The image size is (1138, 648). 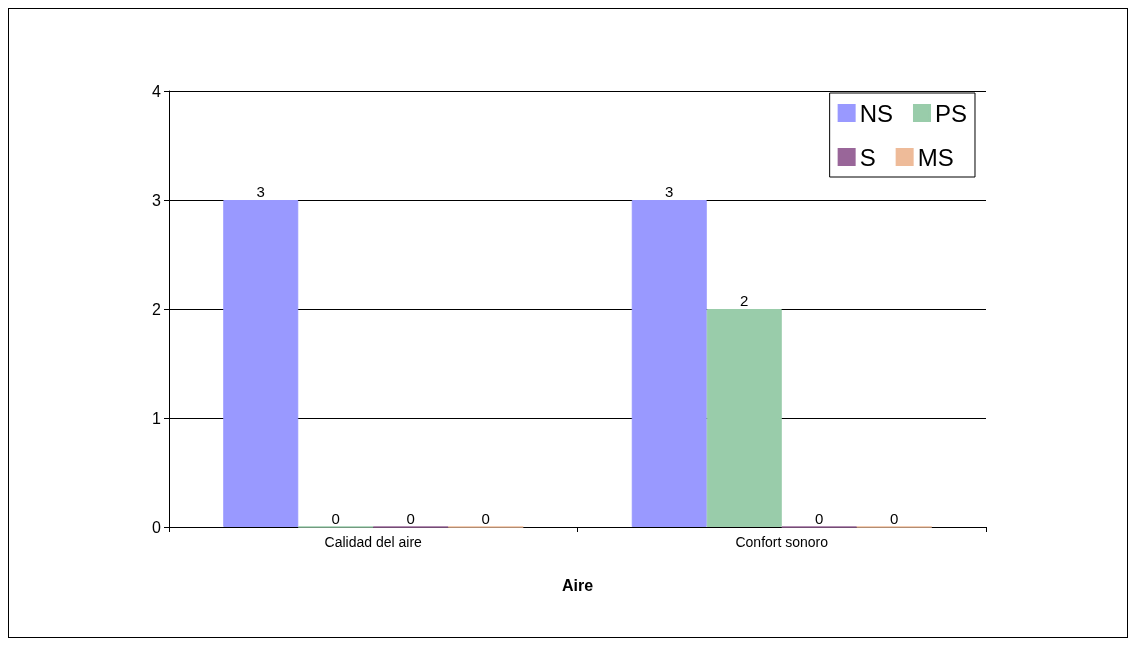 What do you see at coordinates (867, 157) in the screenshot?
I see `legend-label: S` at bounding box center [867, 157].